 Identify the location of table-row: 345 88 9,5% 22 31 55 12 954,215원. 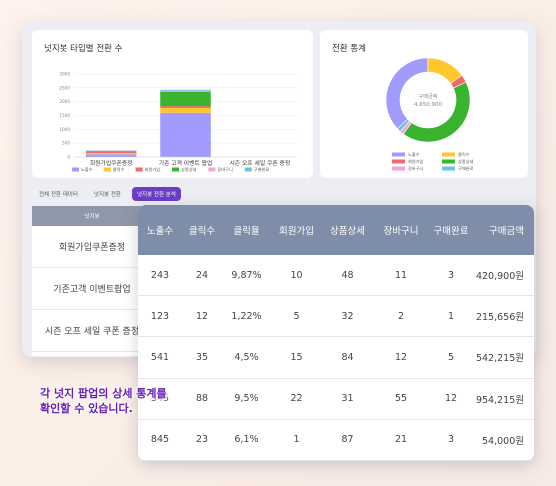
(336, 399).